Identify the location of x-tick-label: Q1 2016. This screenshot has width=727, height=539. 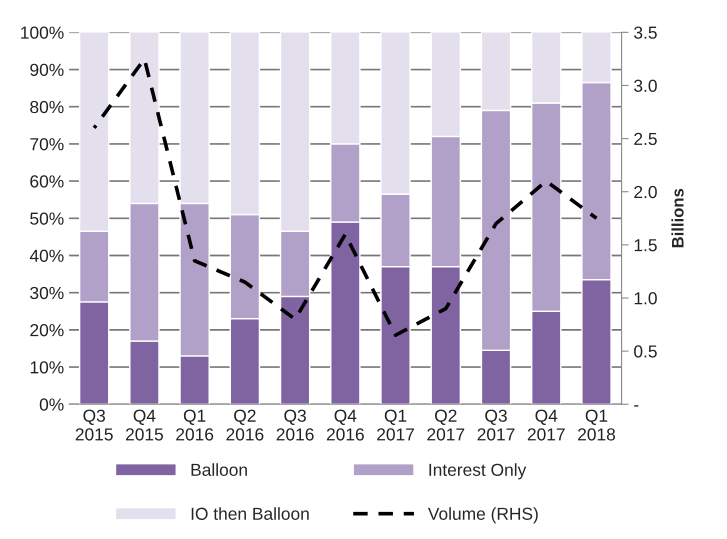
(195, 425).